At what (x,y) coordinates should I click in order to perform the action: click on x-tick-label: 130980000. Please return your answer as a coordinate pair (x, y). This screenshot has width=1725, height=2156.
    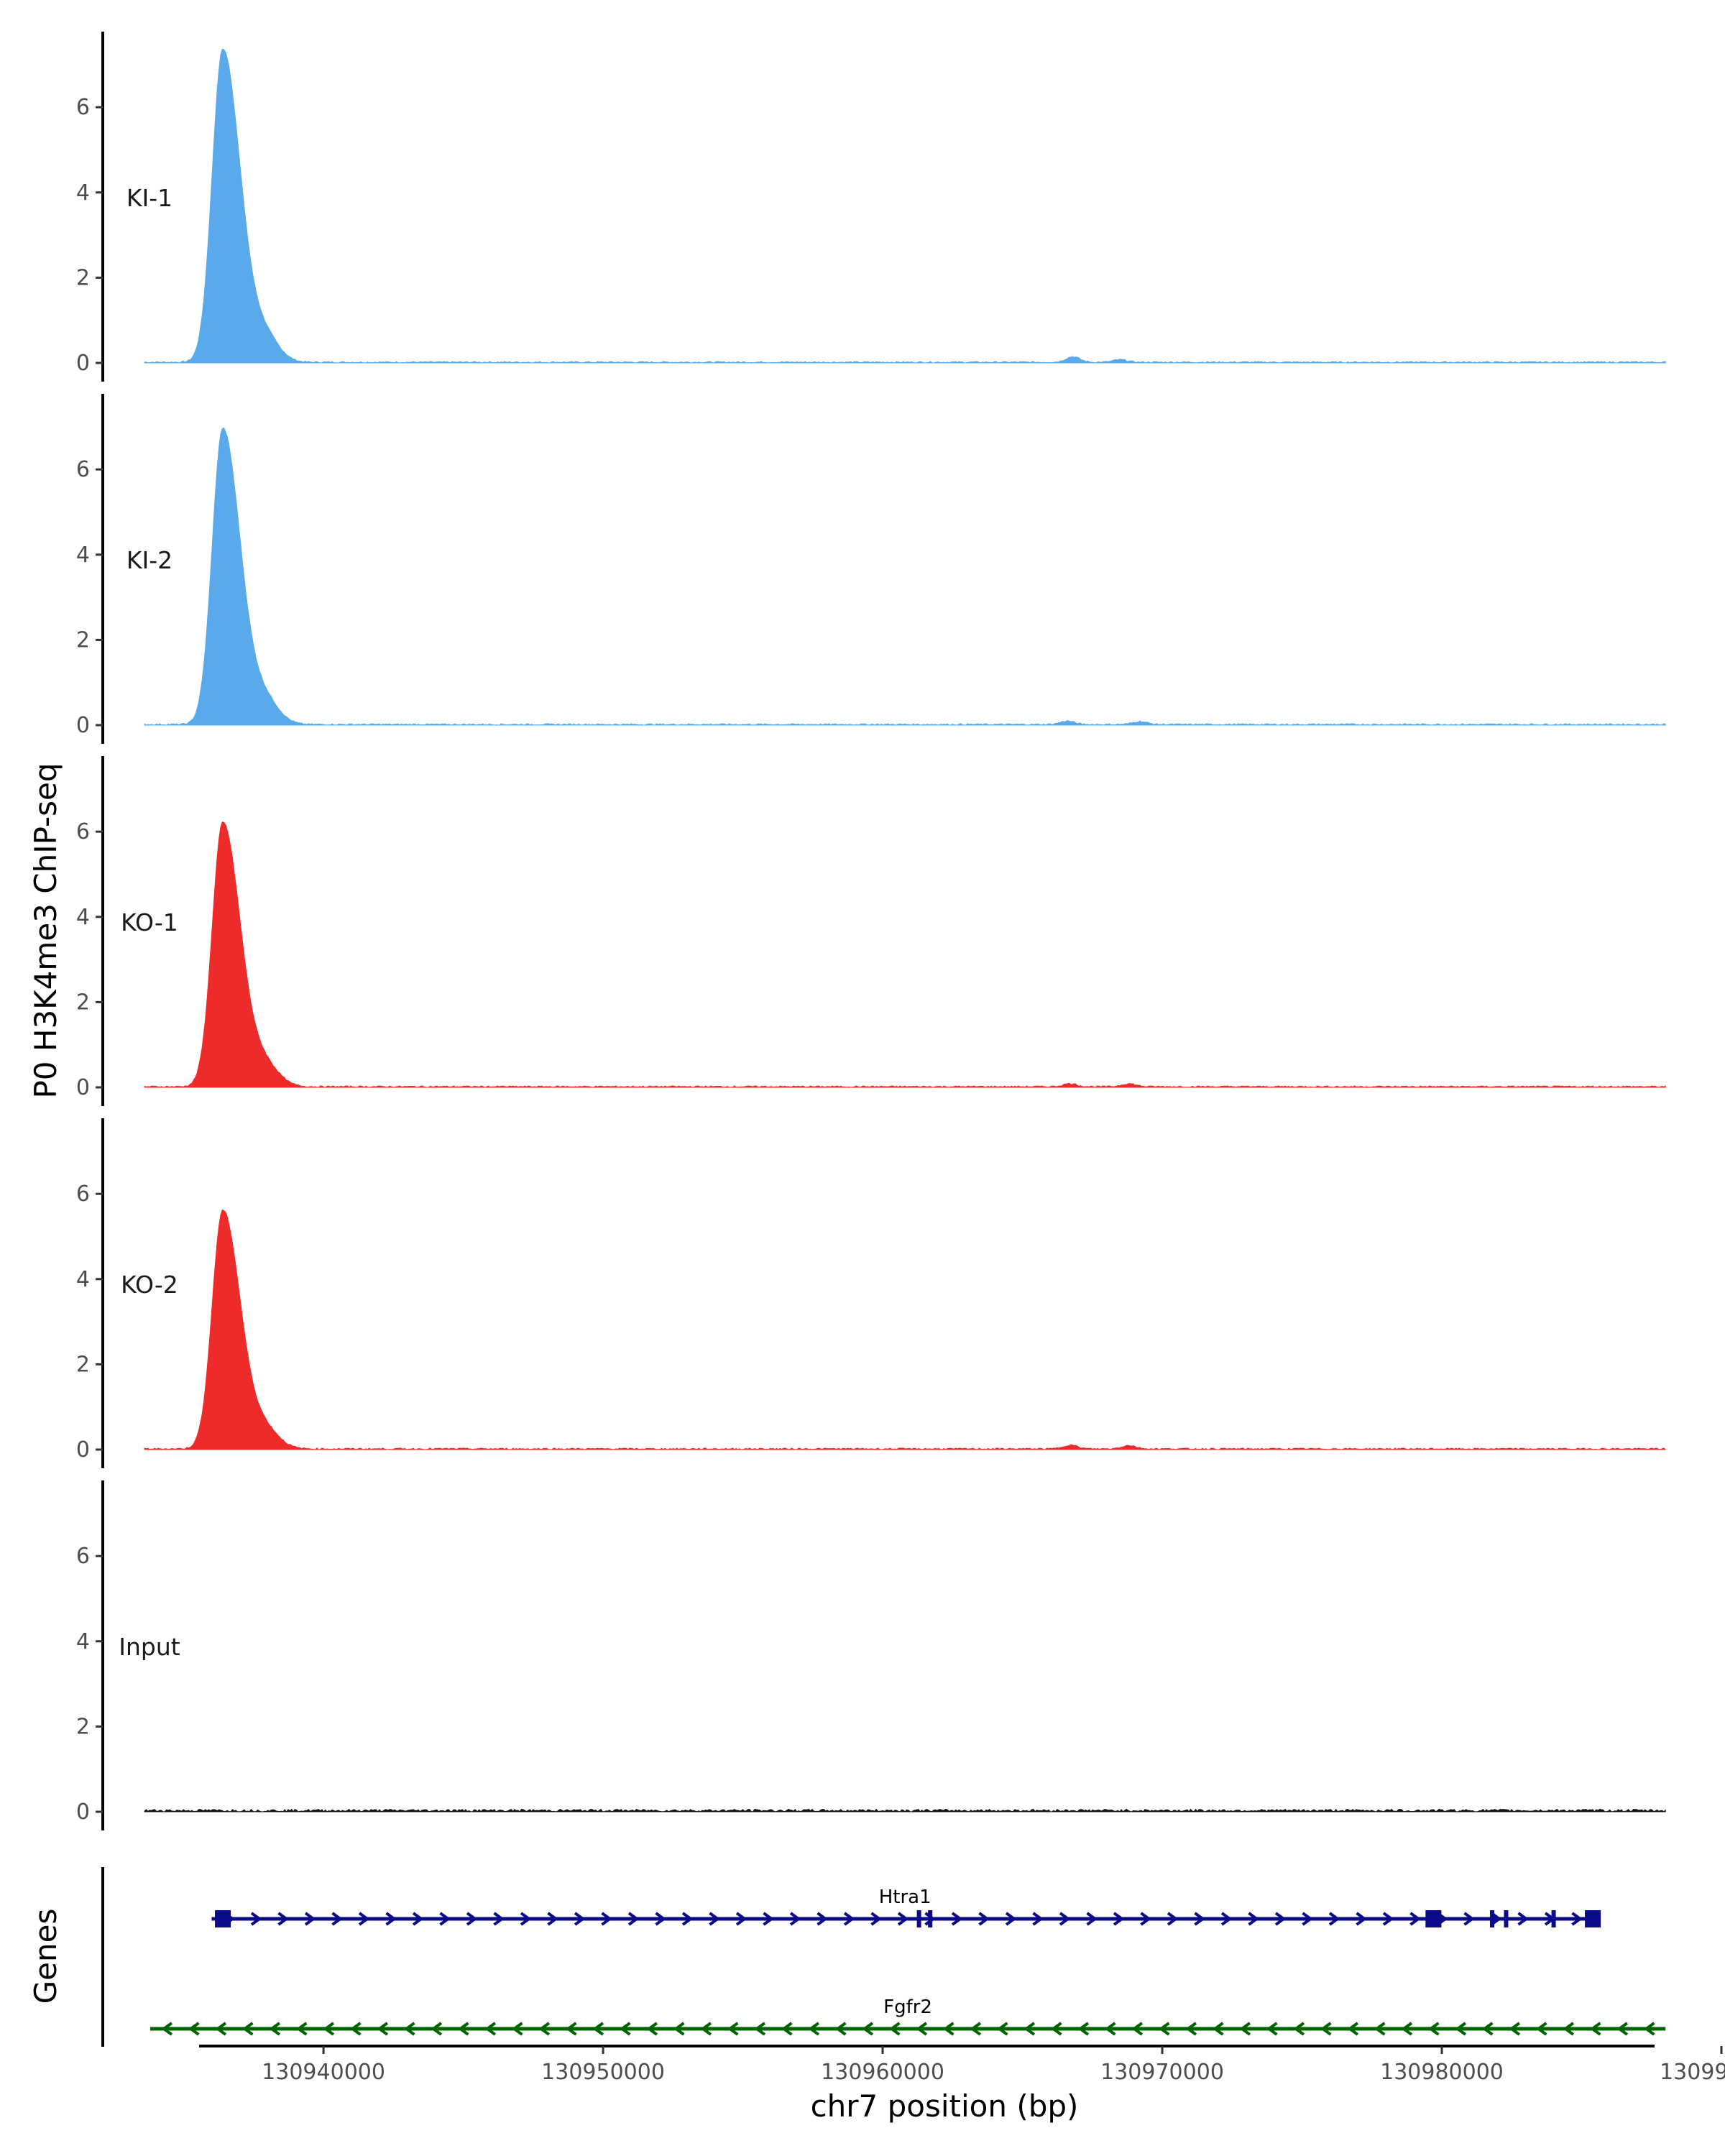
    Looking at the image, I should click on (1442, 2072).